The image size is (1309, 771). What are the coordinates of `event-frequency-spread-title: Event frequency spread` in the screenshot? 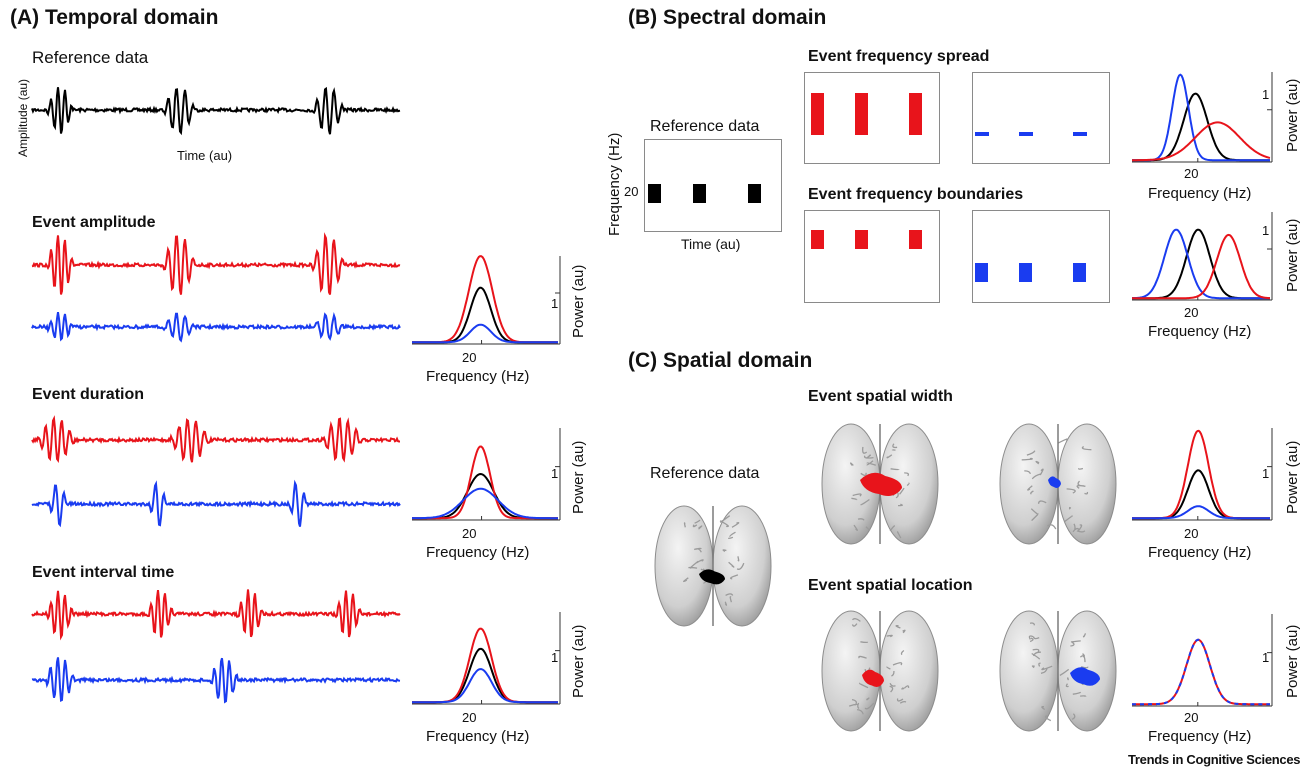 It's located at (899, 56).